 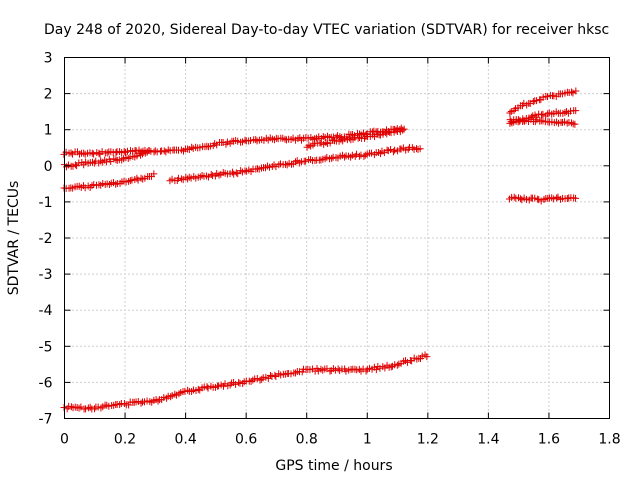 What do you see at coordinates (48, 131) in the screenshot?
I see `y-tick-label: 1` at bounding box center [48, 131].